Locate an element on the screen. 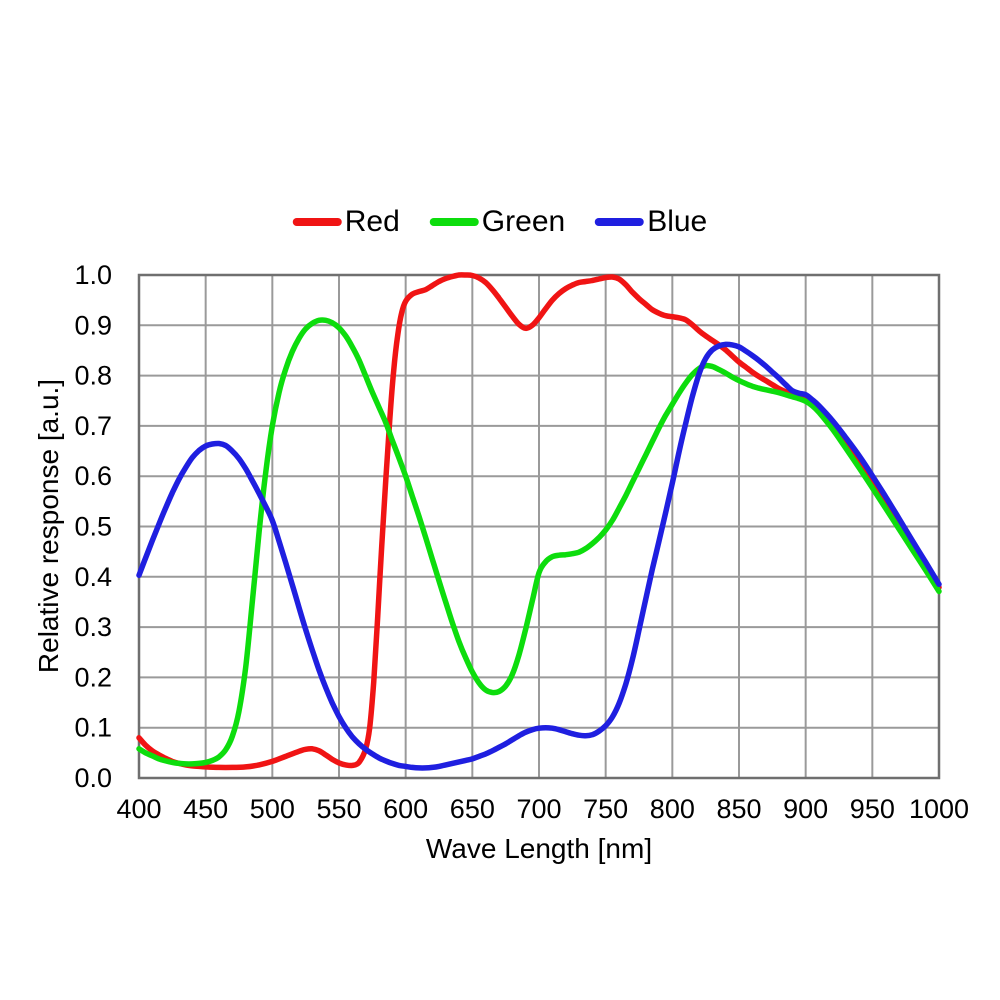 This screenshot has height=1000, width=1000. y-tick-label: 0.5 is located at coordinates (93, 527).